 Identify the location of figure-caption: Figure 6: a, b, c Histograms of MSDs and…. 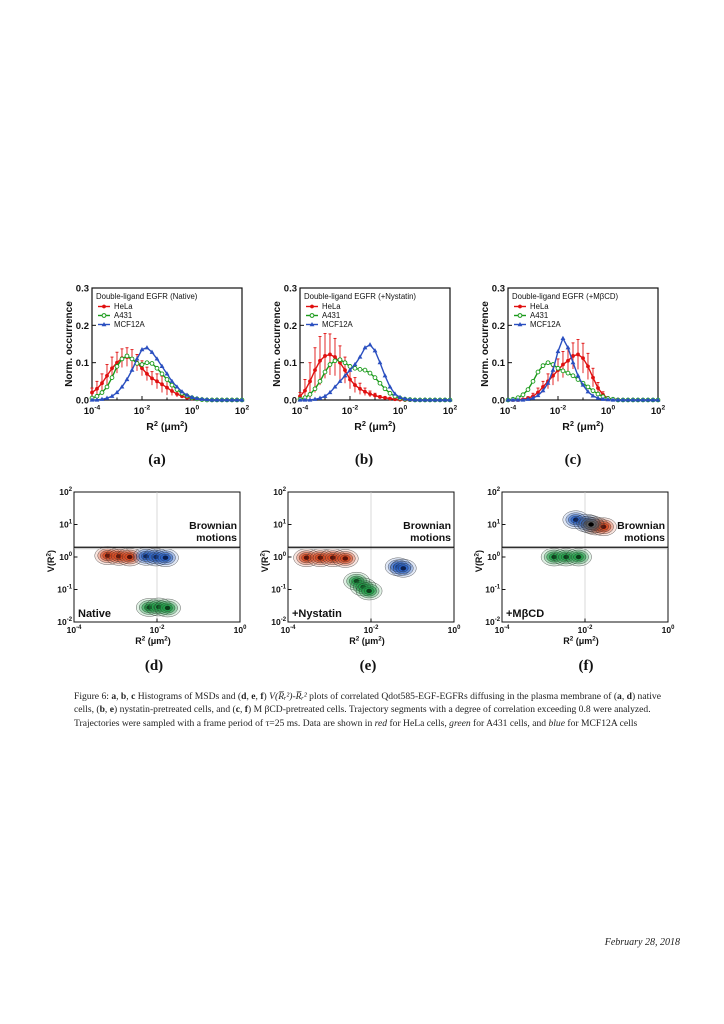
(367, 710).